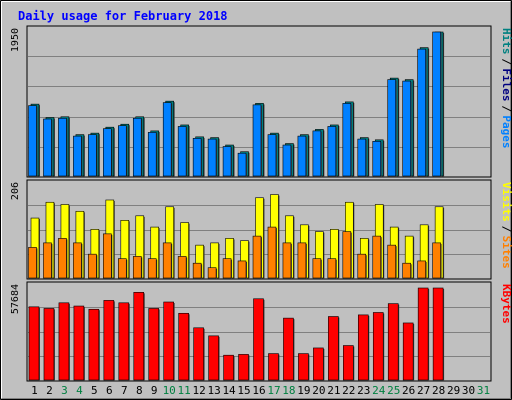 The height and width of the screenshot is (400, 512). What do you see at coordinates (506, 131) in the screenshot?
I see `legend-pages: Pages` at bounding box center [506, 131].